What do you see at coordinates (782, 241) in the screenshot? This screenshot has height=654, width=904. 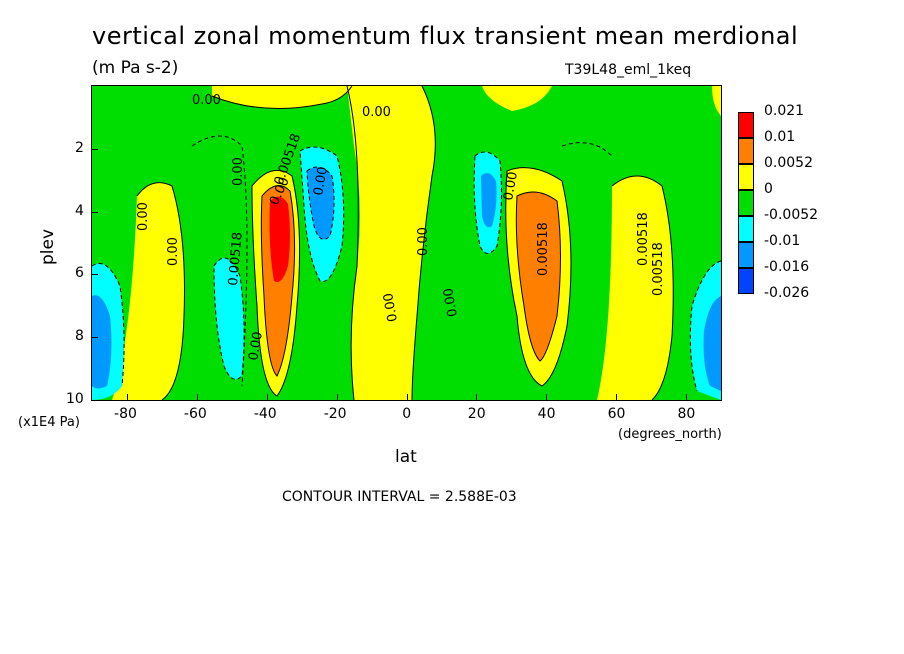 I see `legend-label: -0.01` at bounding box center [782, 241].